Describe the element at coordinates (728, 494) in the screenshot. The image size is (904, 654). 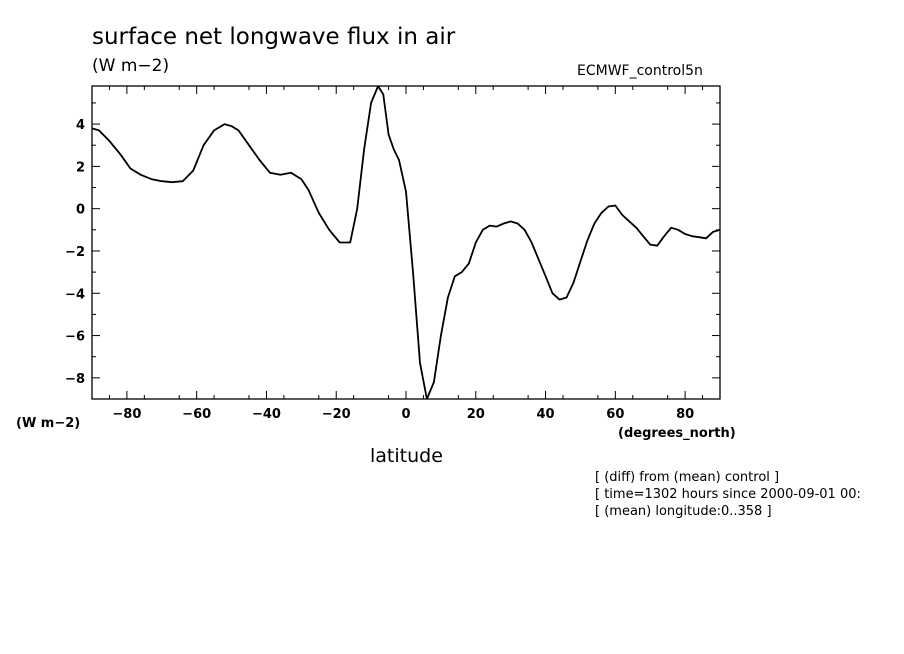
I see `annotation-line: [ time=1302 hours since 2000-09-01 00:` at that location.